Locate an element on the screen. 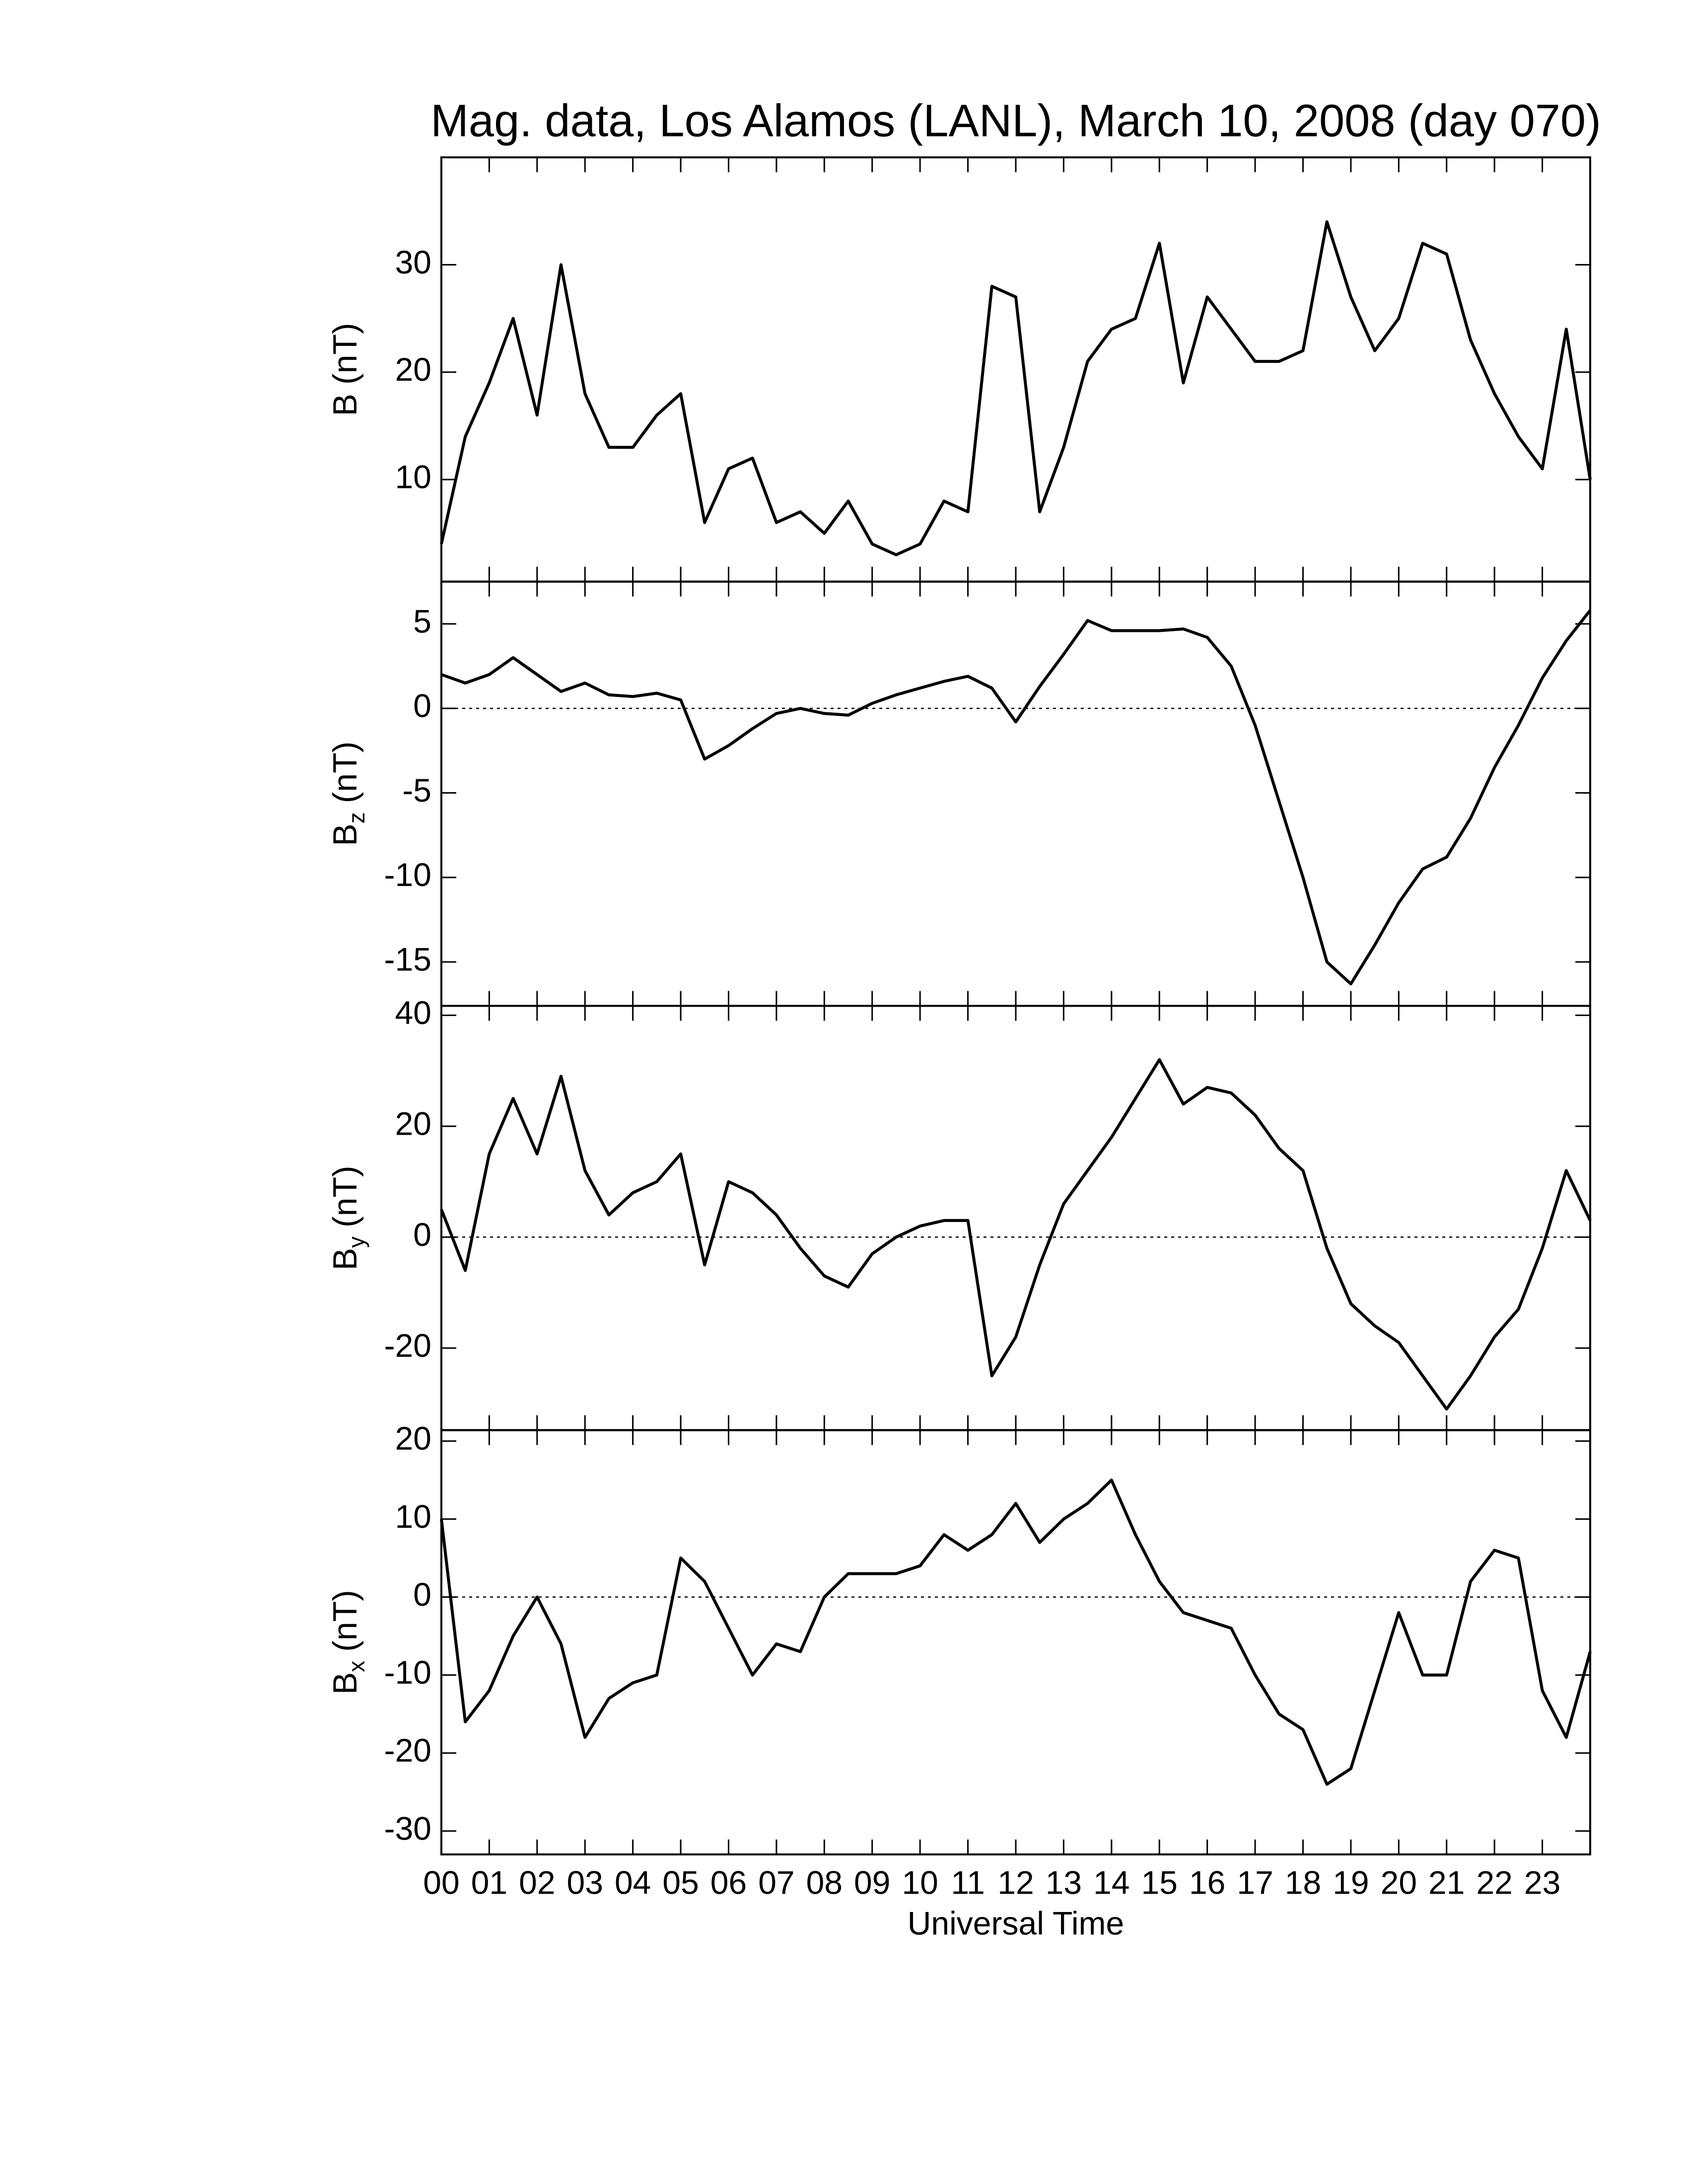  x-tick-label: 09 is located at coordinates (872, 1882).